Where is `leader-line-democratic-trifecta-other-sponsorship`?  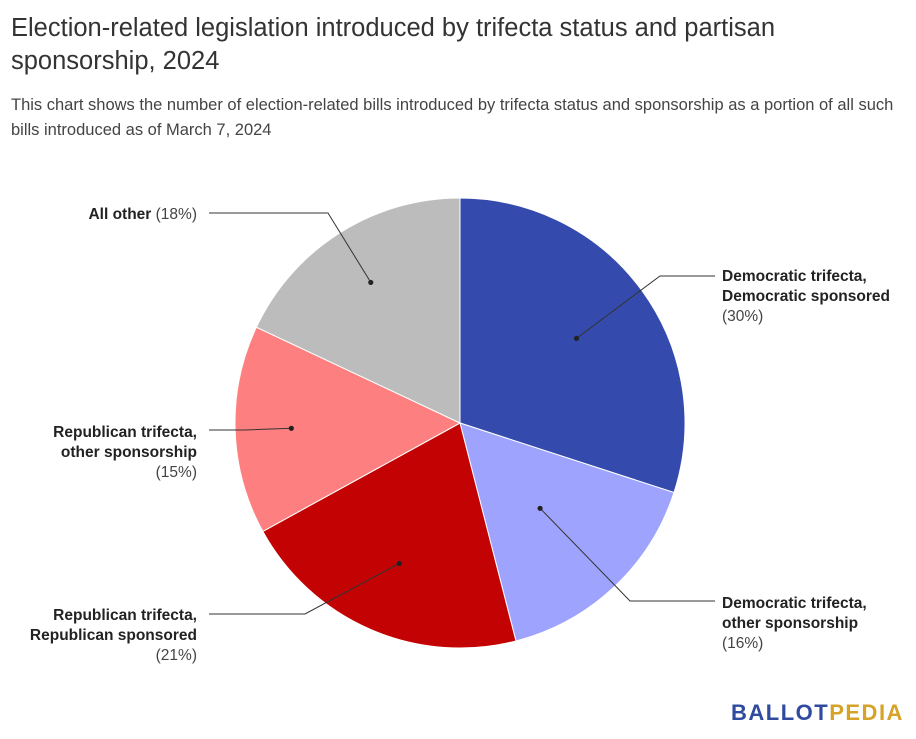
leader-line-democratic-trifecta-other-sponsorship is located at coordinates (627, 554).